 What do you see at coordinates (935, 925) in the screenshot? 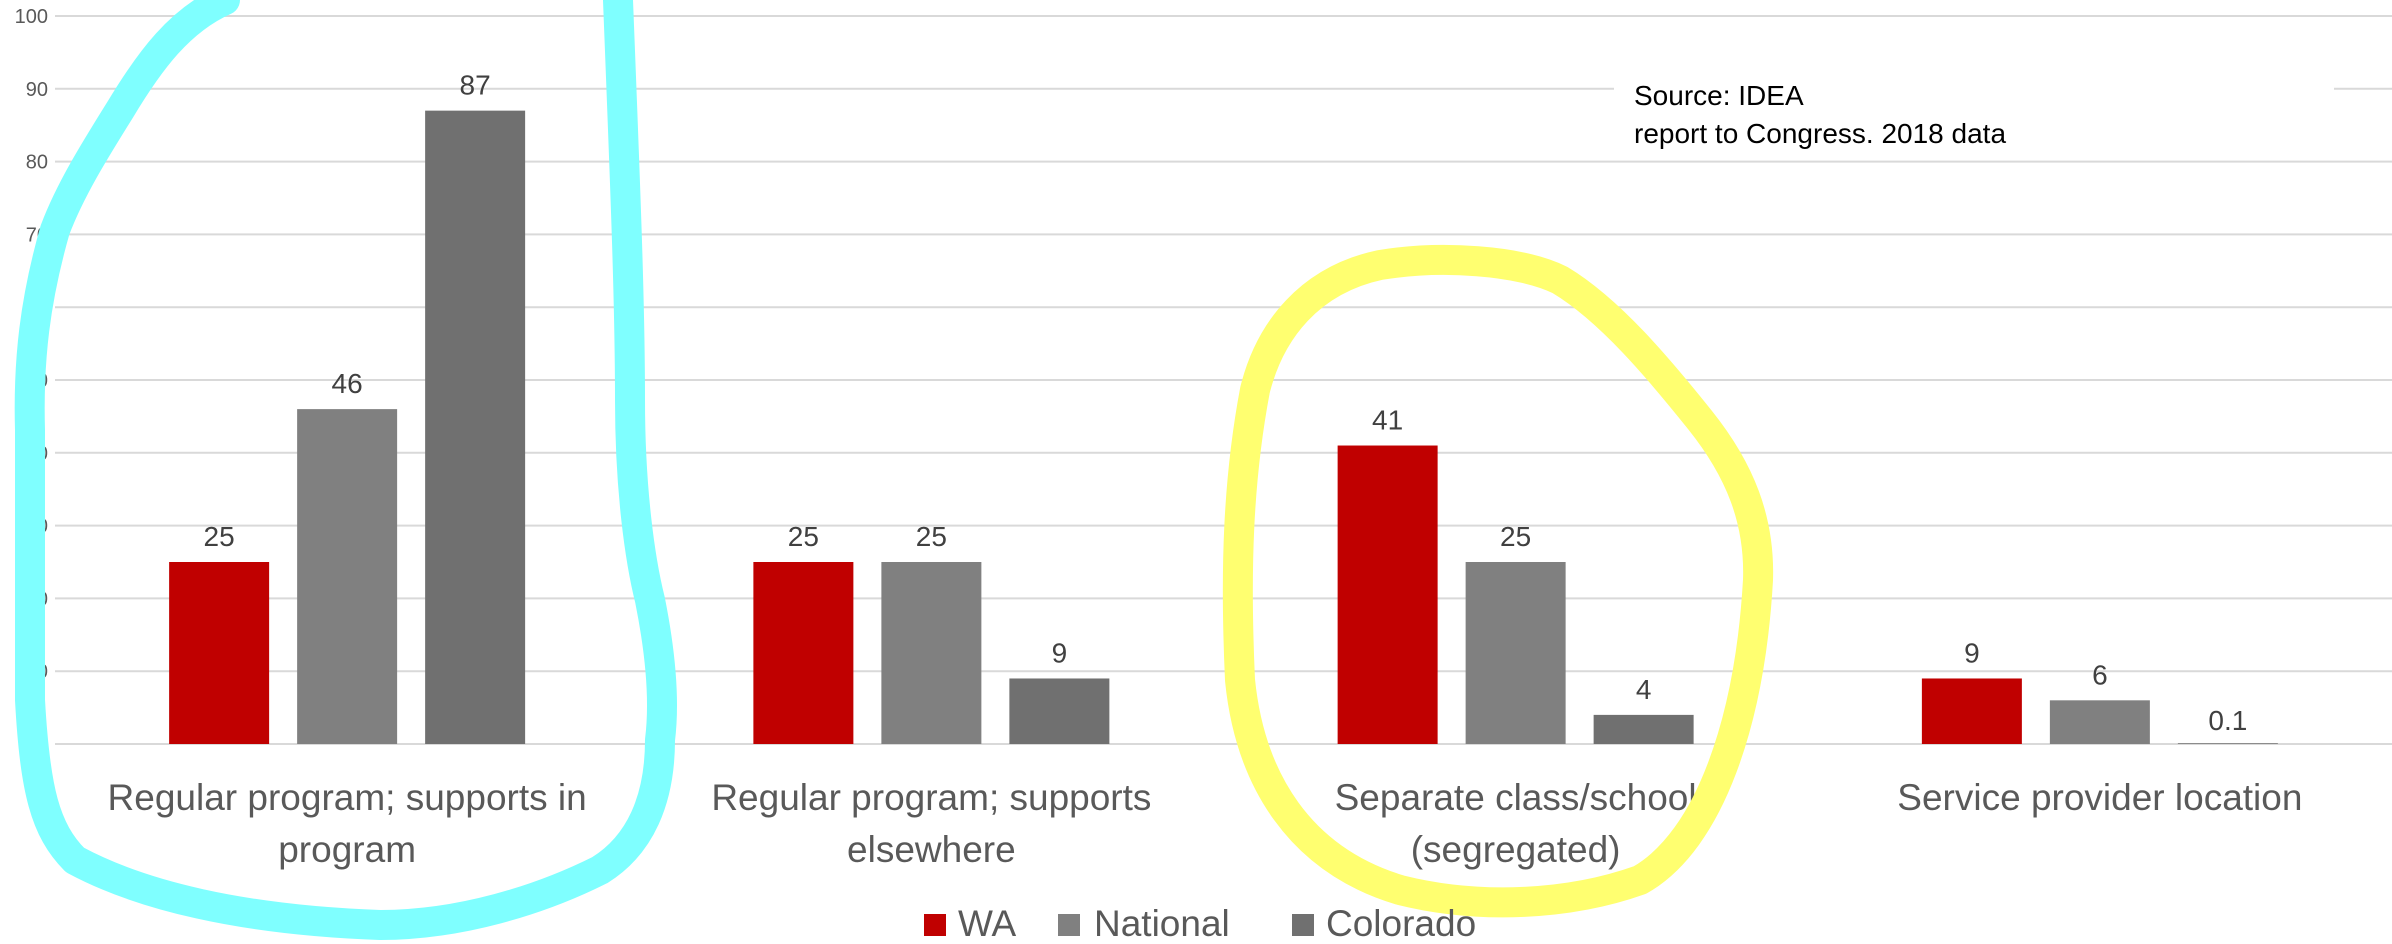
I see `legend-swatch-wa` at bounding box center [935, 925].